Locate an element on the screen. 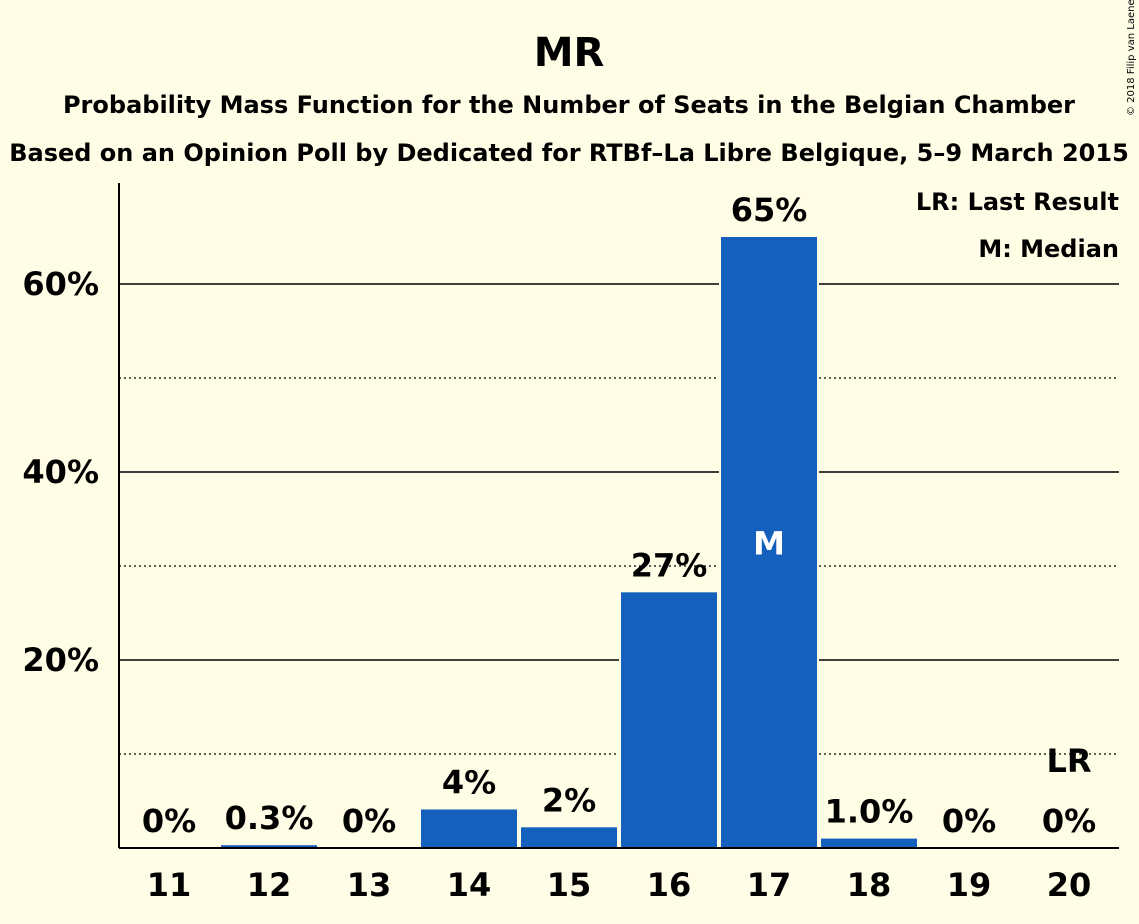 This screenshot has height=924, width=1139. y-tick-label: 40% is located at coordinates (60, 472).